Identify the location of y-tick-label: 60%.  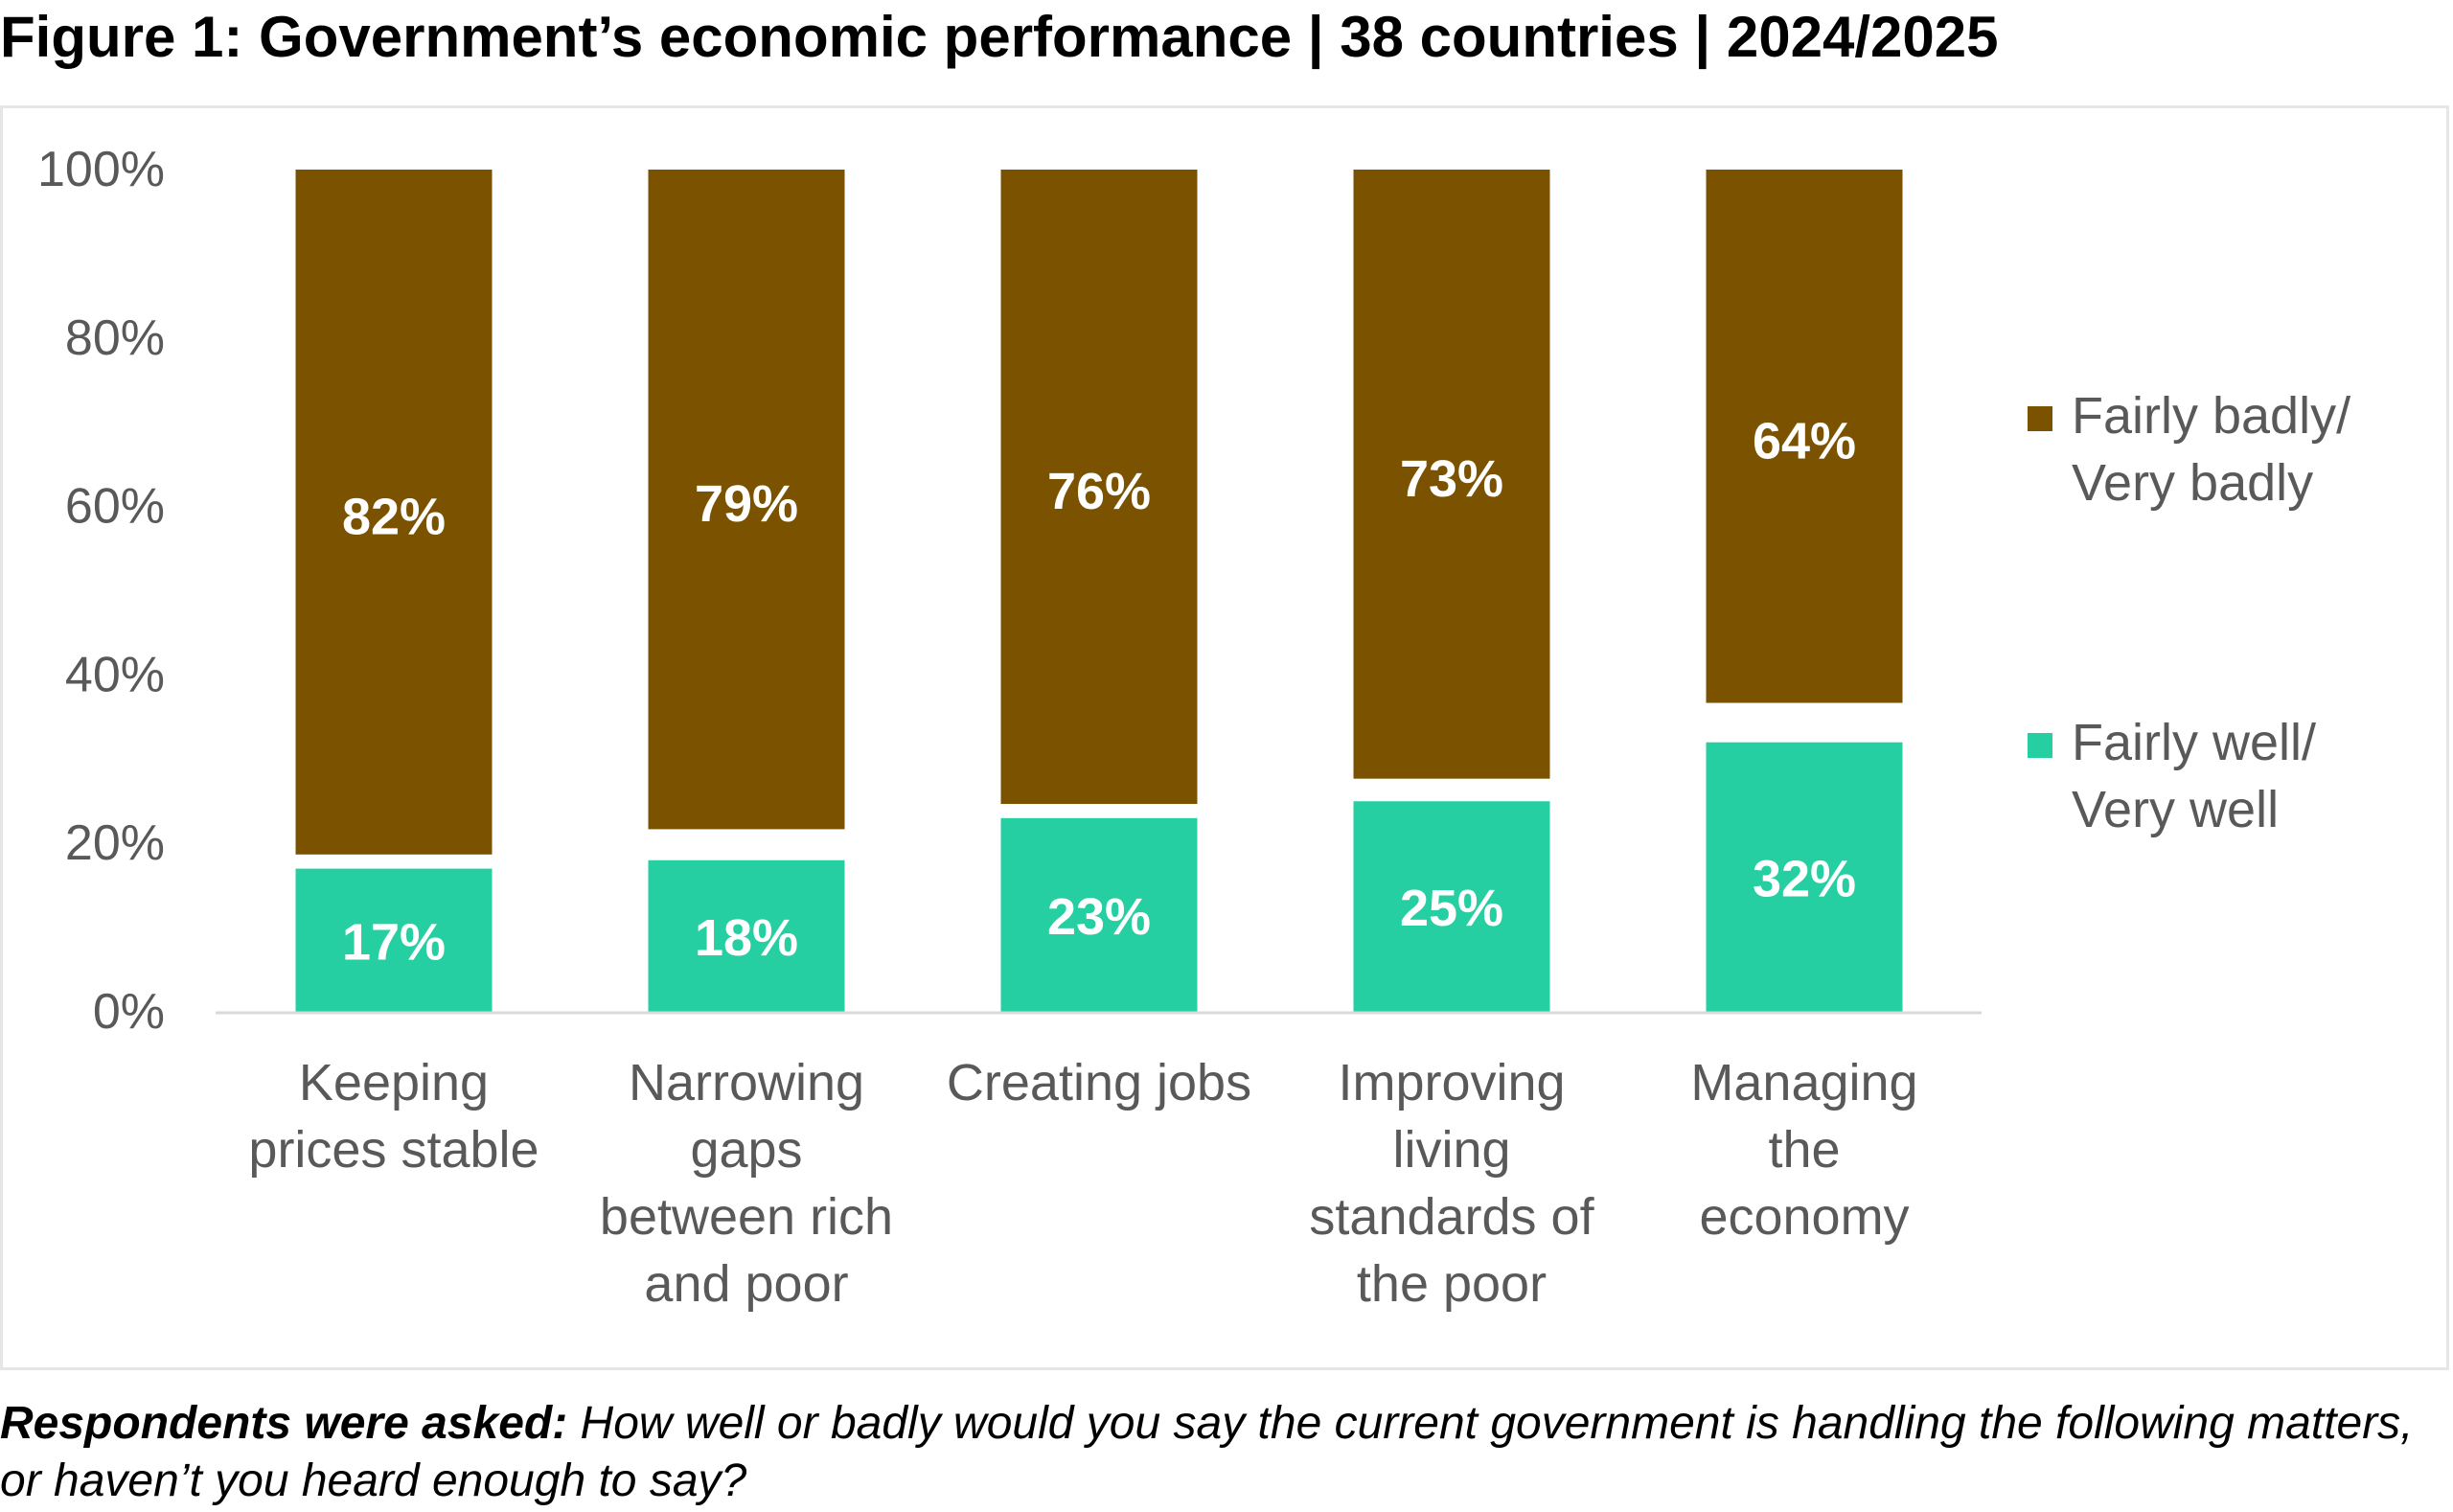
(115, 507).